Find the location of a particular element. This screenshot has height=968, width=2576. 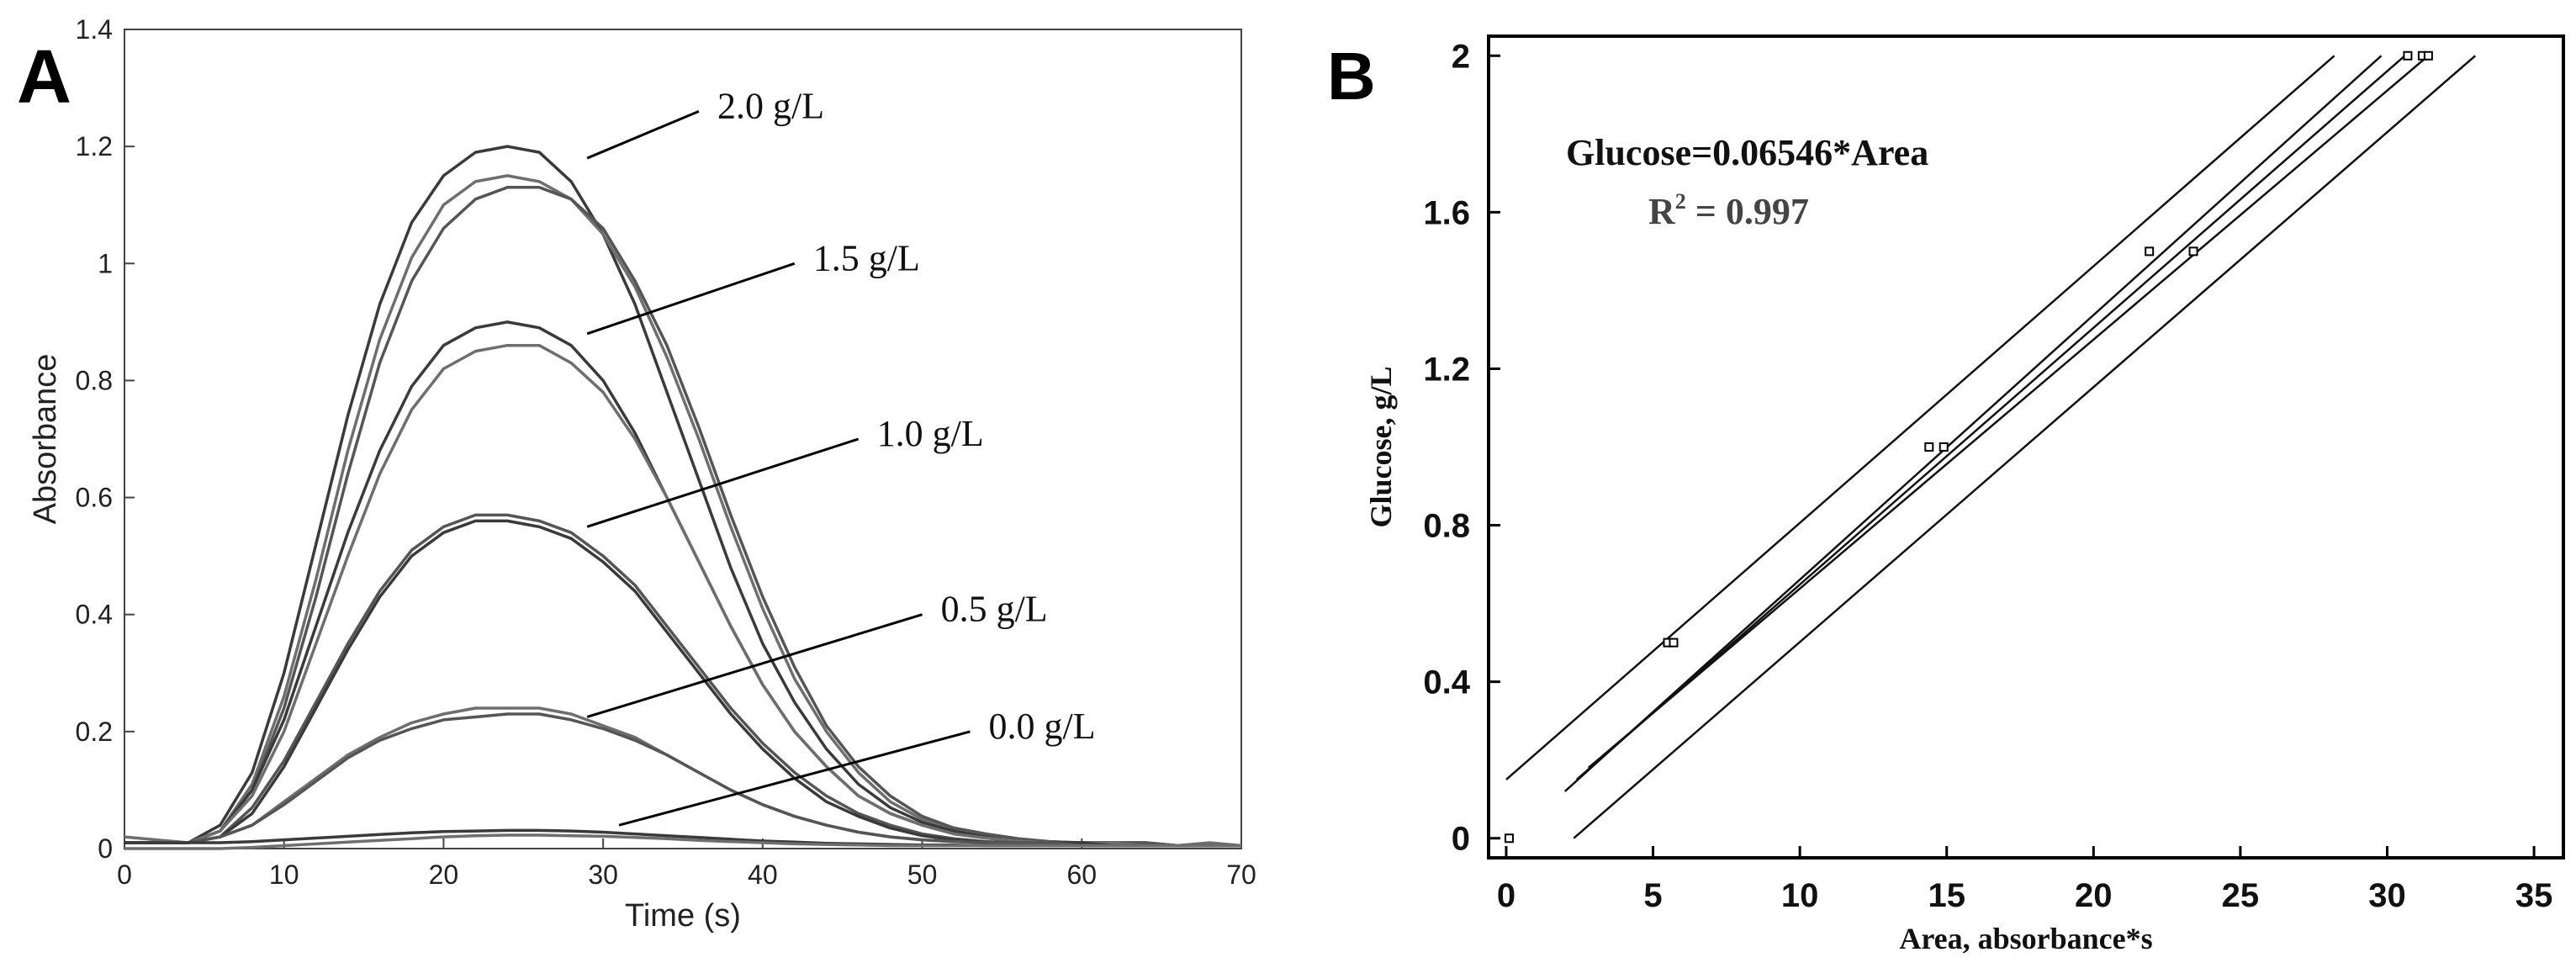

panel-b-x-axis-label: Area, absorbance*s is located at coordinates (2025, 938).